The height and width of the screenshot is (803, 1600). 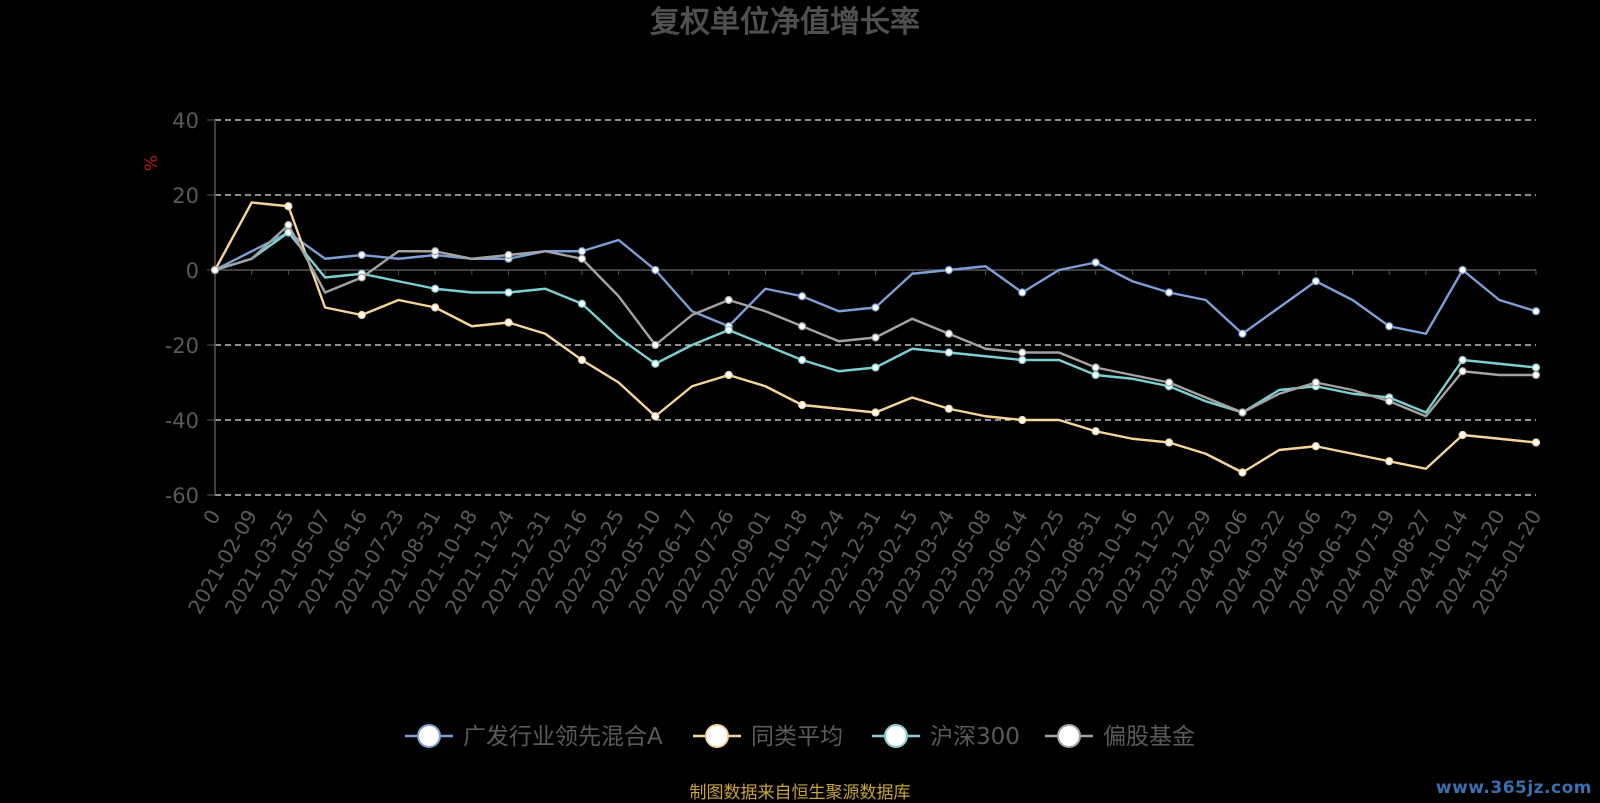 What do you see at coordinates (800, 793) in the screenshot?
I see `data-source-note: 制图数据来自恒生聚源数据库` at bounding box center [800, 793].